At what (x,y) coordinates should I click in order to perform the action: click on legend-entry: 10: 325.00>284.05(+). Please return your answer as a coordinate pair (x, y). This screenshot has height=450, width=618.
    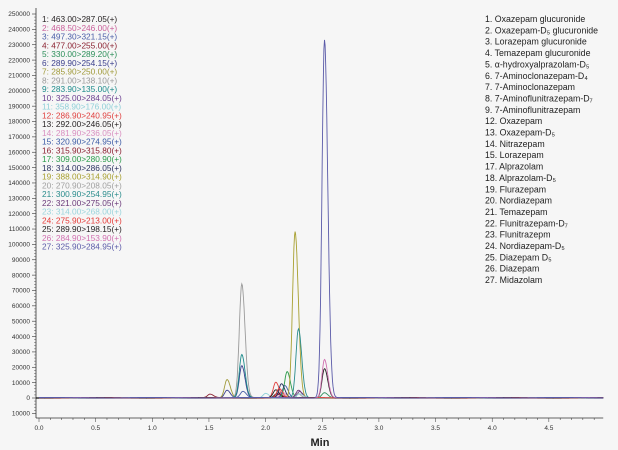
    Looking at the image, I should click on (82, 98).